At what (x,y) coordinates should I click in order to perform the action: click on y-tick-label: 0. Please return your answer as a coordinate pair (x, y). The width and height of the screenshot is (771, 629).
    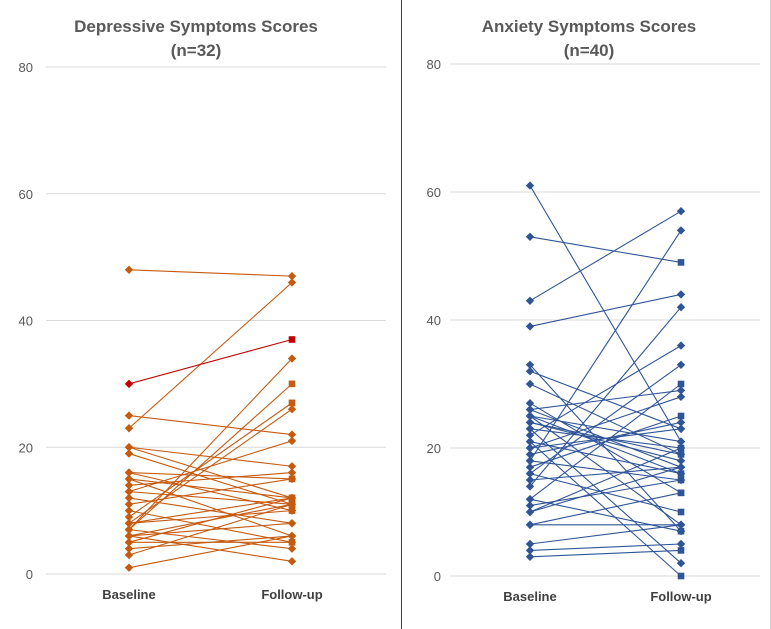
    Looking at the image, I should click on (29, 574).